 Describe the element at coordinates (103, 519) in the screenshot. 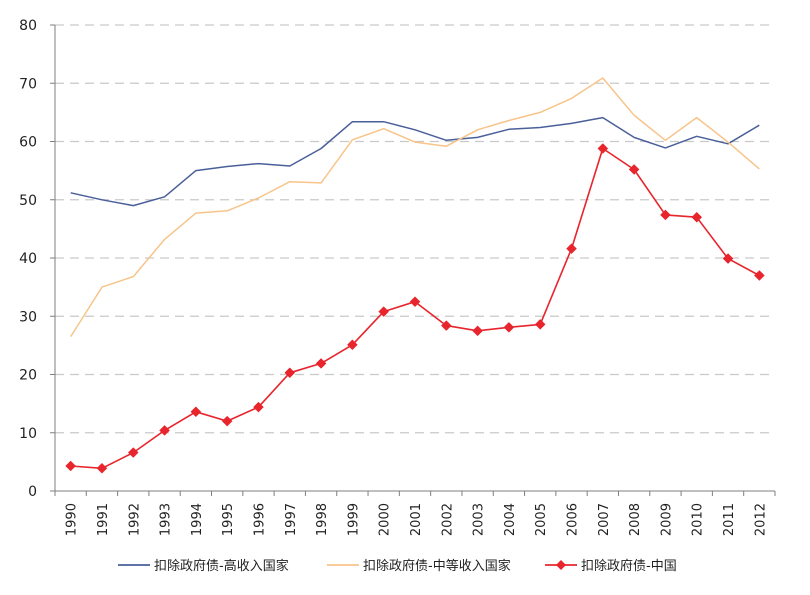

I see `x-tick-label: 1991` at that location.